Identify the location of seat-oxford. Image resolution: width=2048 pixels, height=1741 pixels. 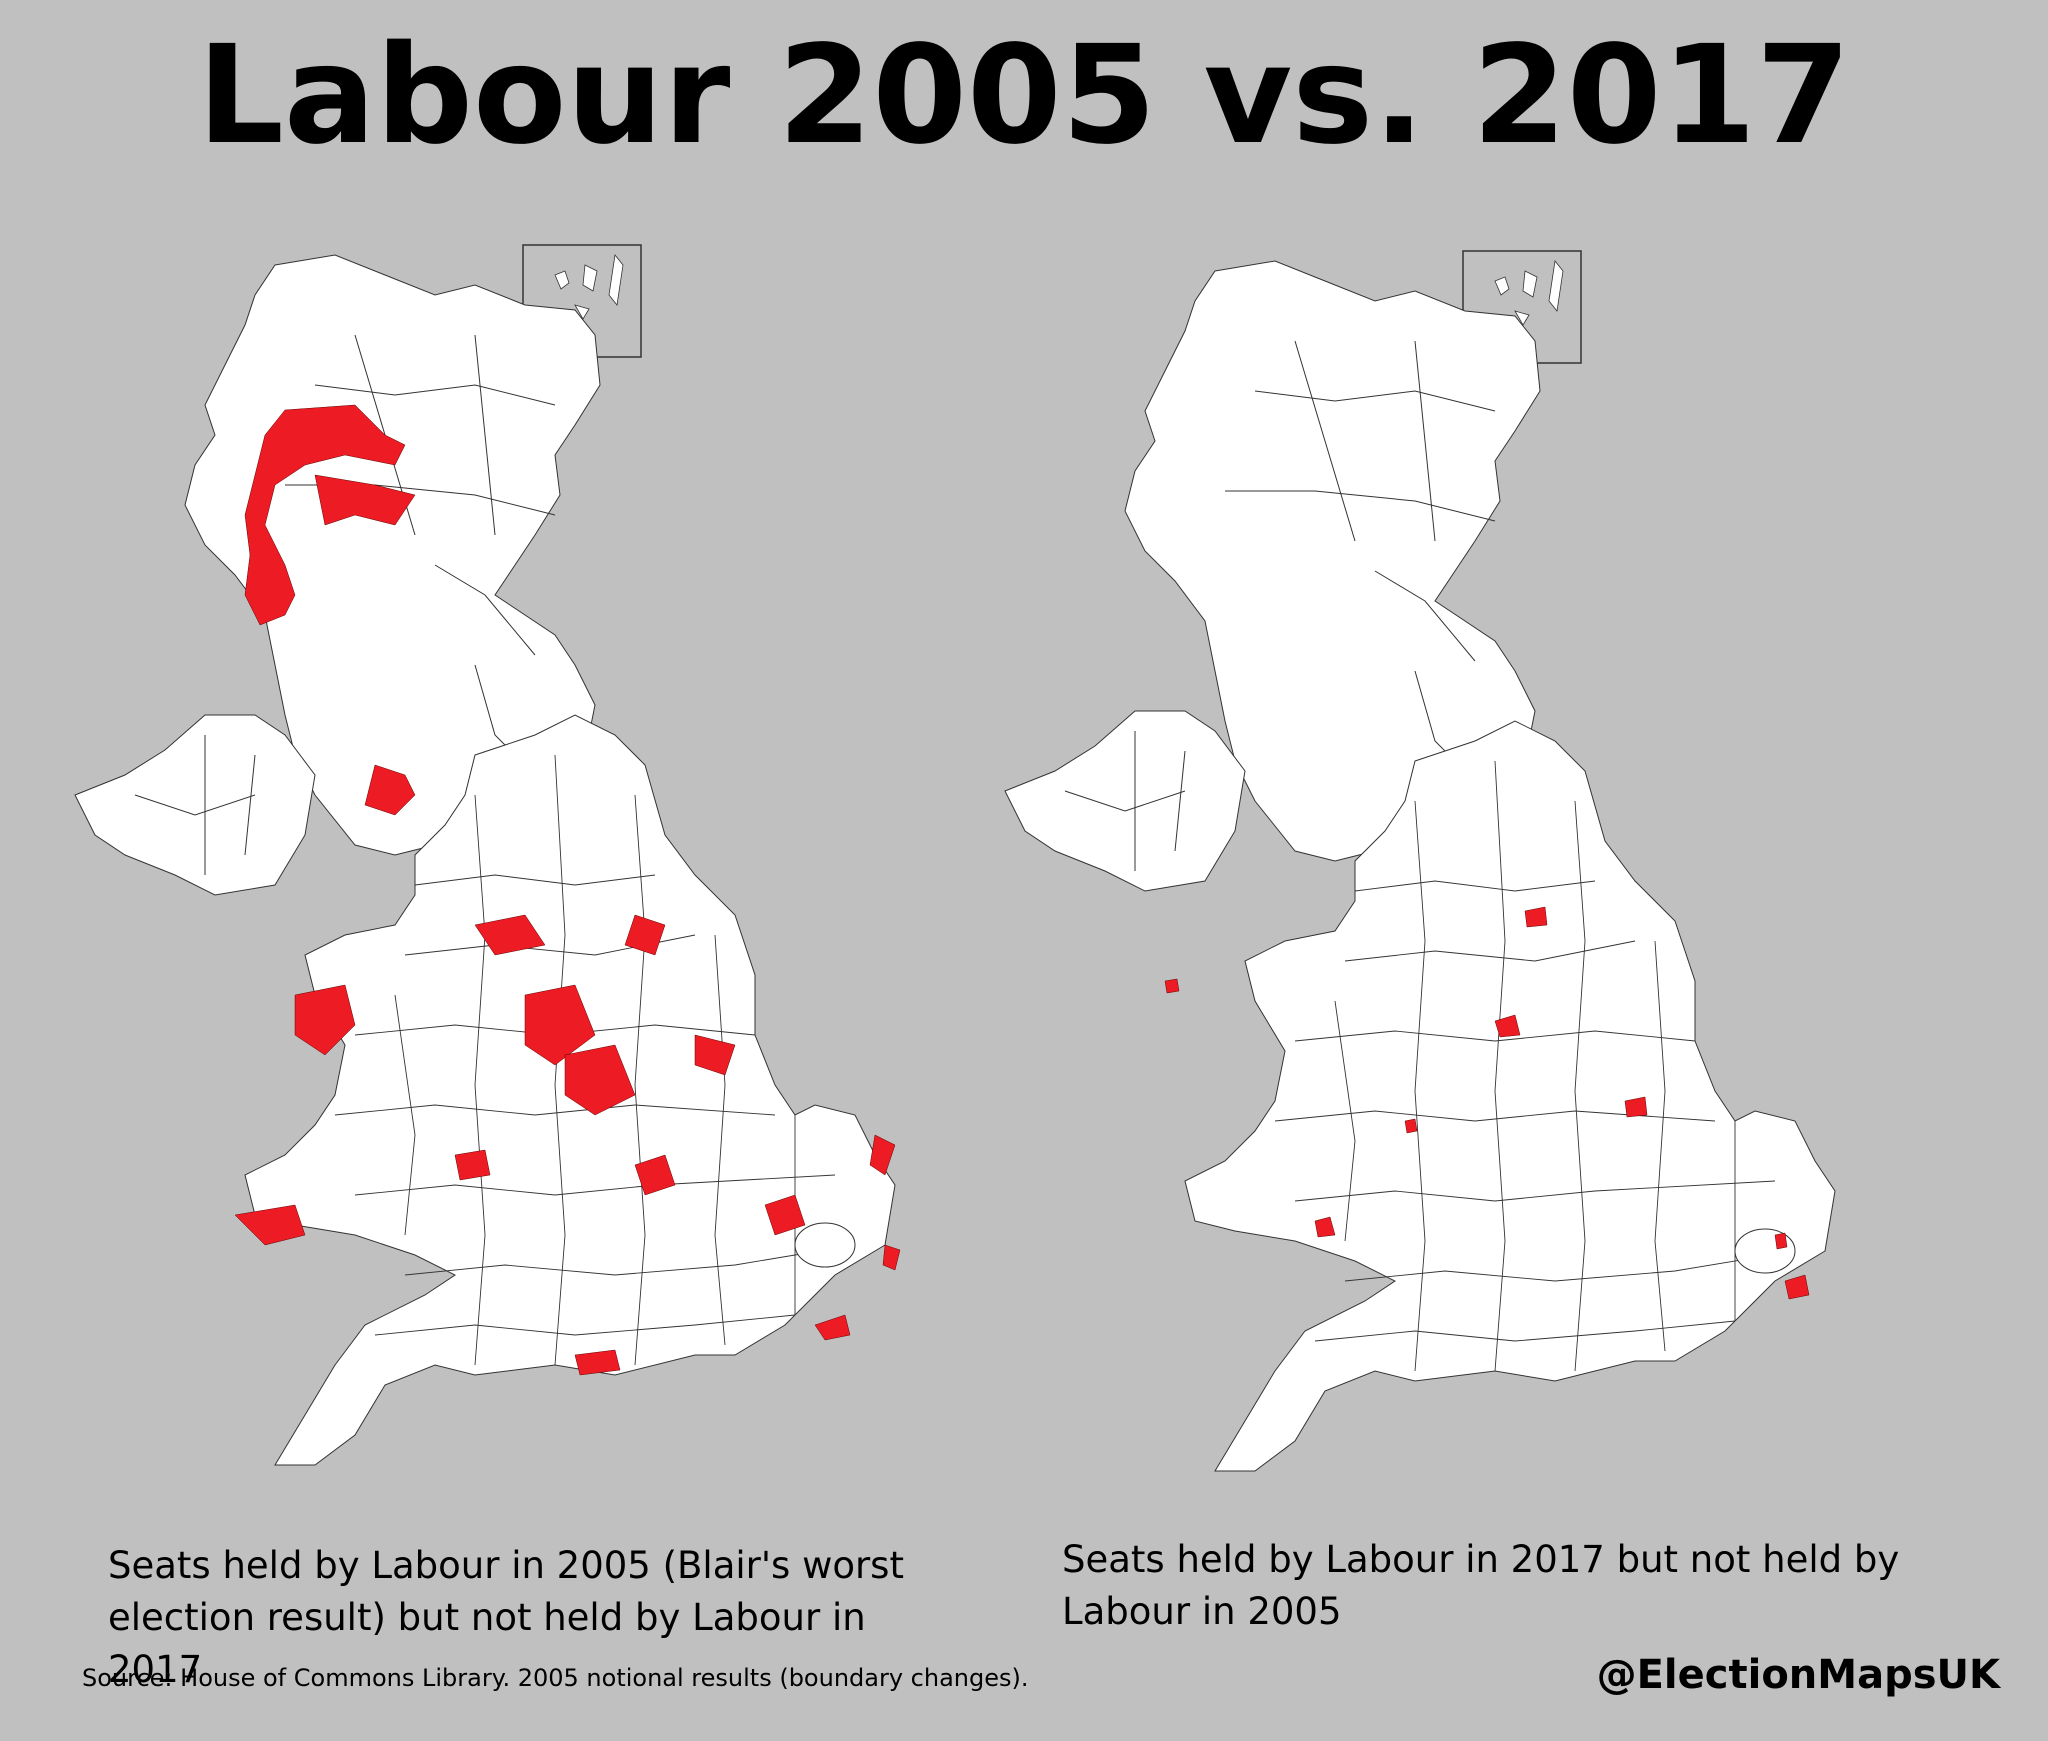
(655, 1175).